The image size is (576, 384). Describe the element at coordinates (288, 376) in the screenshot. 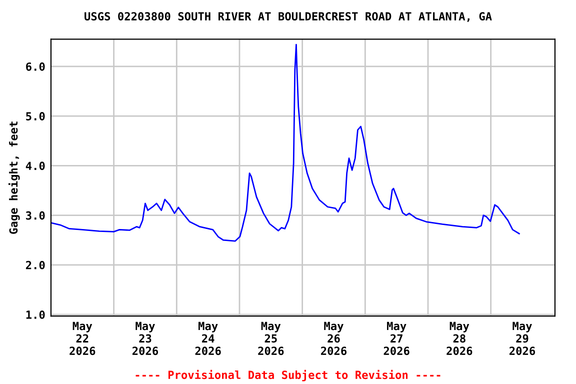

I see `text: ---- Provisional Data Subject to Revision ----` at that location.